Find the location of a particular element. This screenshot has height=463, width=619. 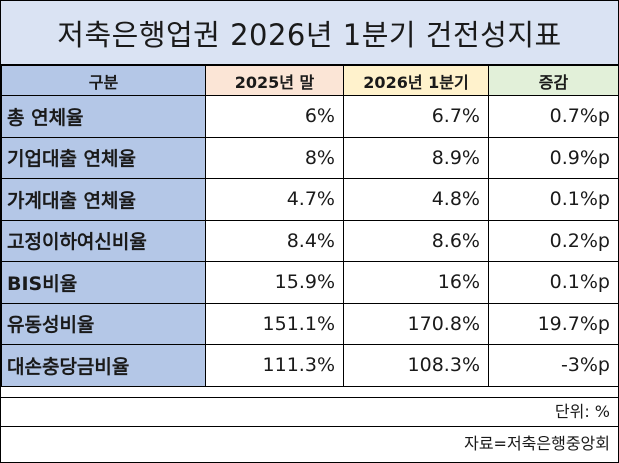

value-2026-q1: 16% is located at coordinates (416, 282).